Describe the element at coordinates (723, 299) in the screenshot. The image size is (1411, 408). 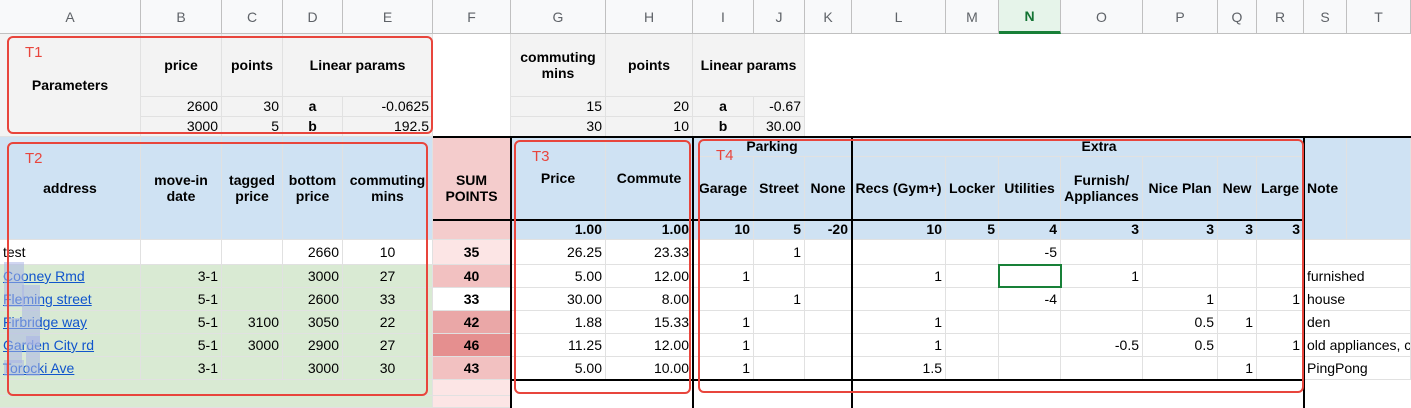
I see `garage-cell` at that location.